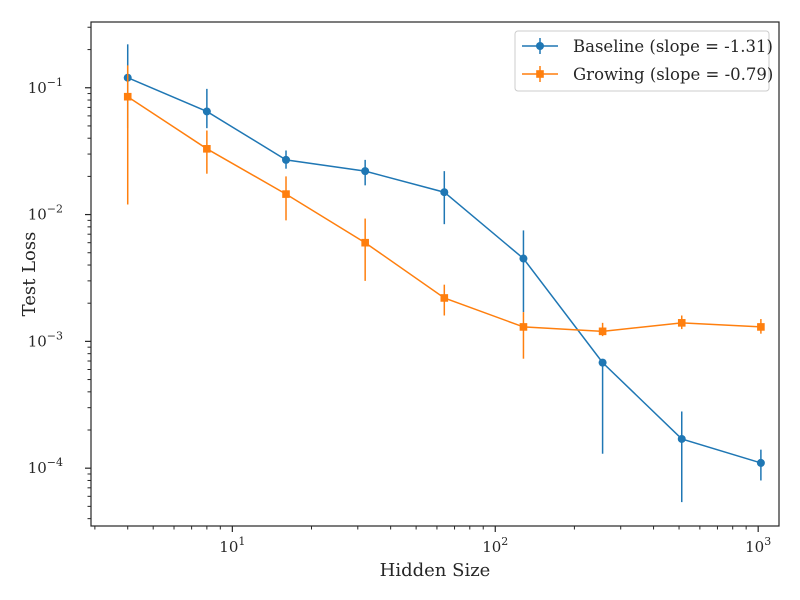 This screenshot has height=600, width=800. Describe the element at coordinates (45, 213) in the screenshot. I see `y-tick-label: 10⁻²` at that location.